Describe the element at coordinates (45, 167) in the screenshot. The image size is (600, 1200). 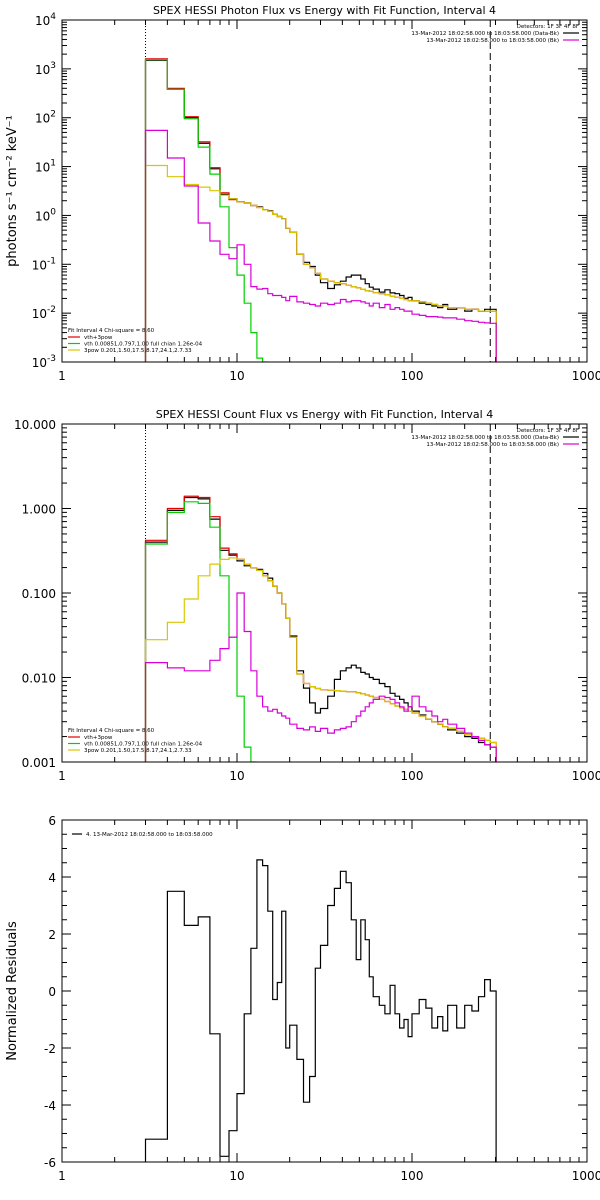
I see `y-tick-label: 10¹` at that location.